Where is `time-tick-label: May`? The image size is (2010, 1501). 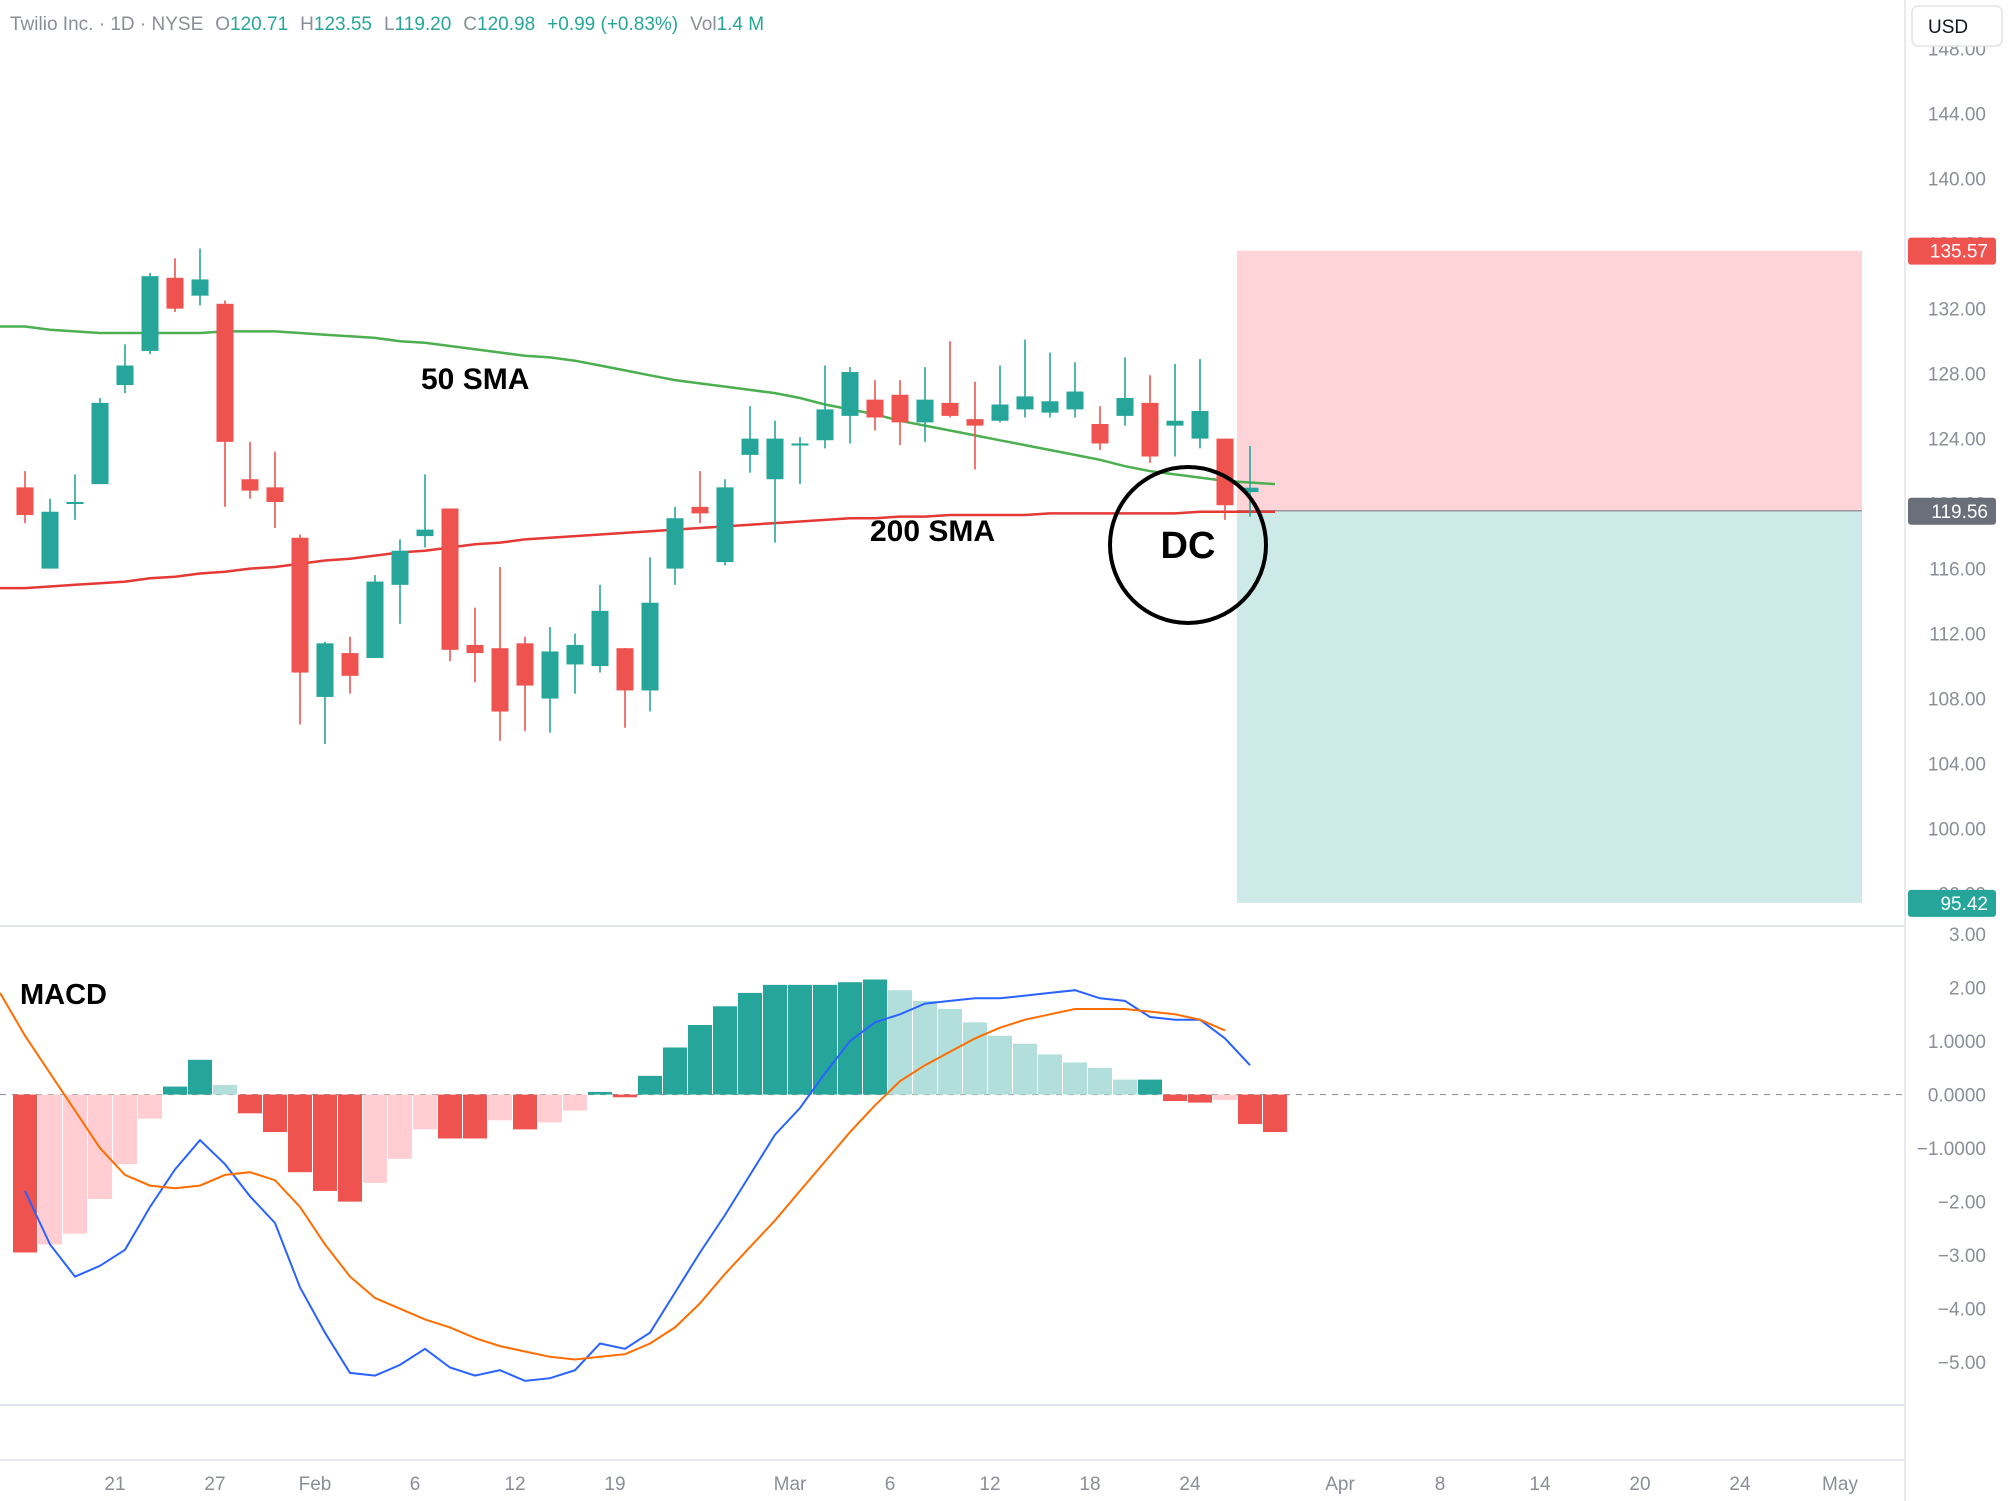
time-tick-label: May is located at coordinates (1840, 1484).